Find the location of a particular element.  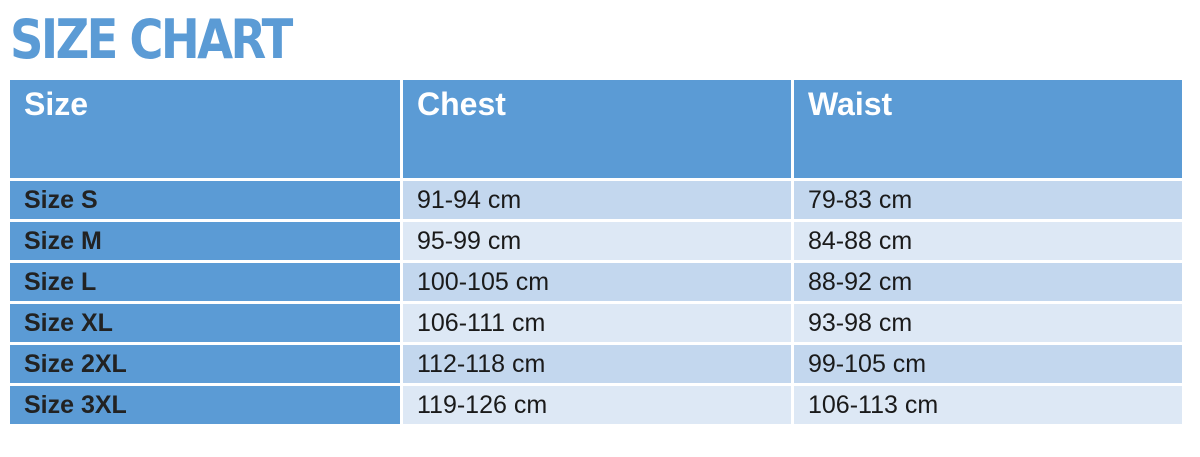

chest-cell: 112-118 cm is located at coordinates (597, 364).